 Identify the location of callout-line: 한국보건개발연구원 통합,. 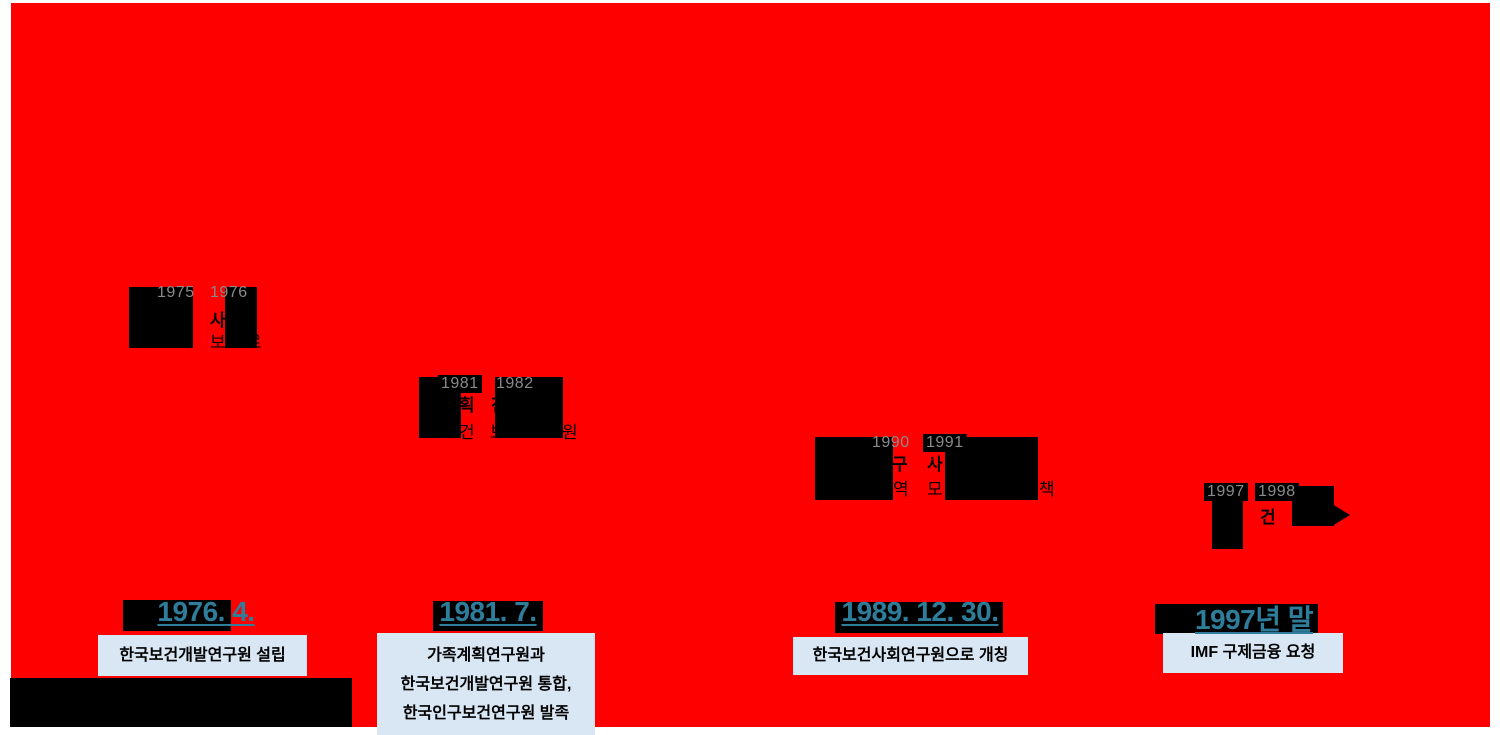
(486, 684).